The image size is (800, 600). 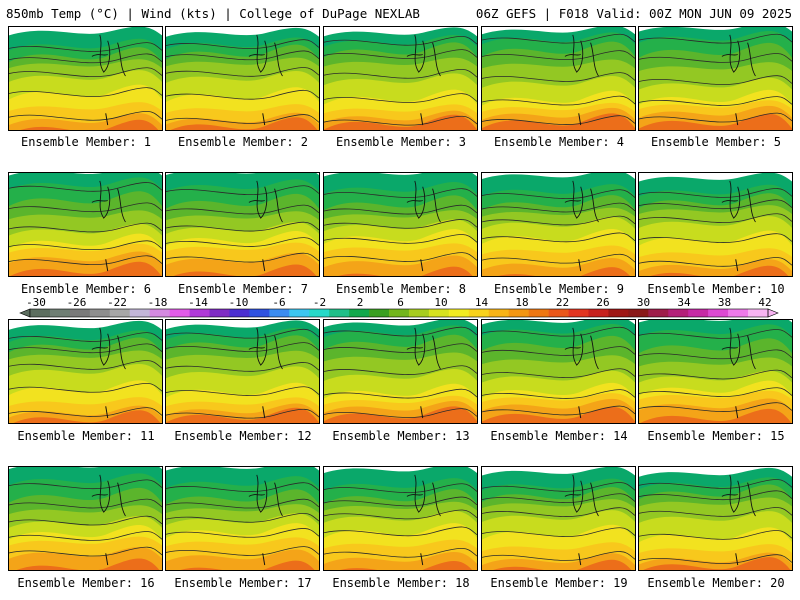 I want to click on colorbar-scale, so click(x=399, y=313).